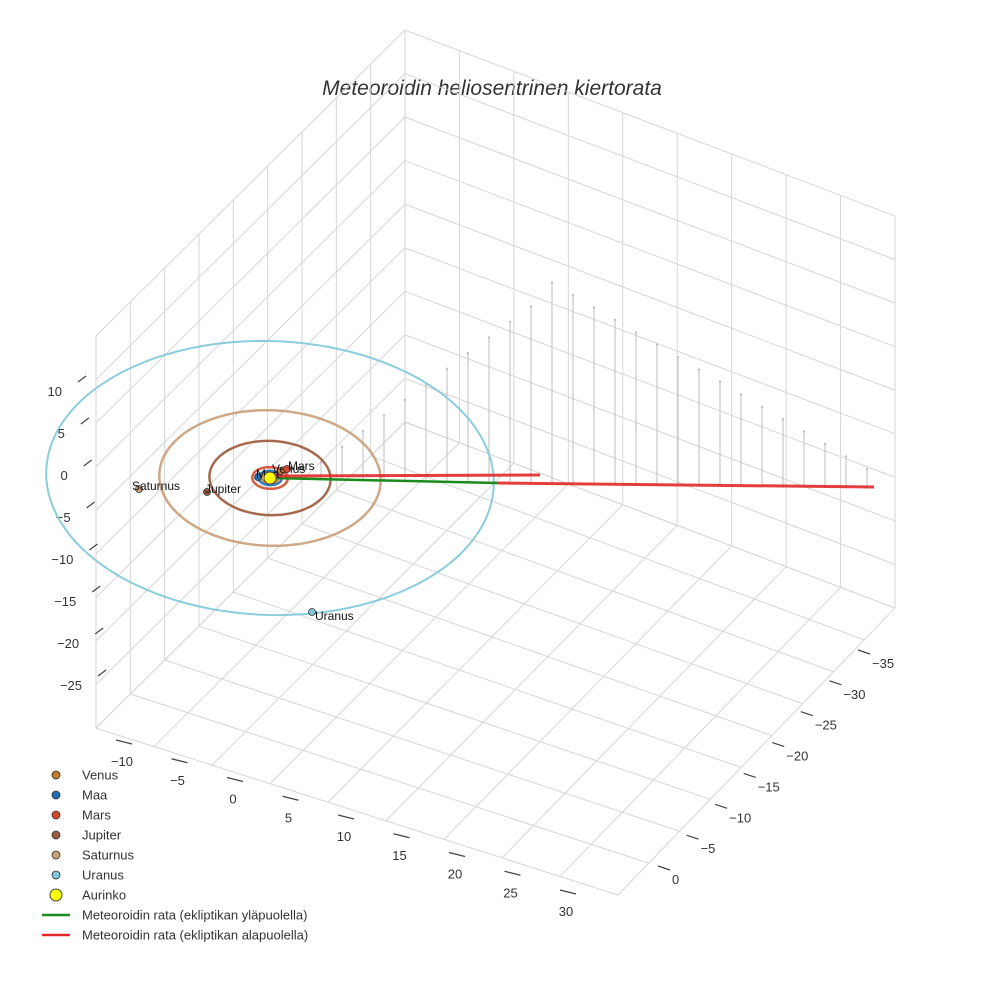  Describe the element at coordinates (62, 559) in the screenshot. I see `z-axis-tick-label: −10` at that location.